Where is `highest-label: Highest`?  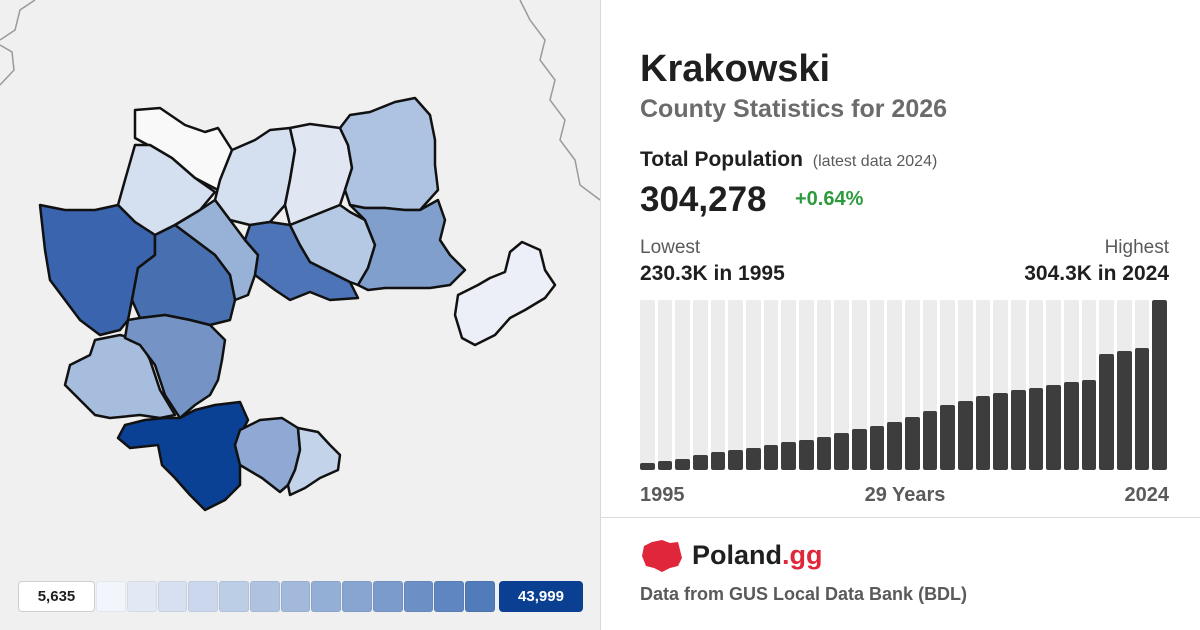 highest-label: Highest is located at coordinates (1136, 247).